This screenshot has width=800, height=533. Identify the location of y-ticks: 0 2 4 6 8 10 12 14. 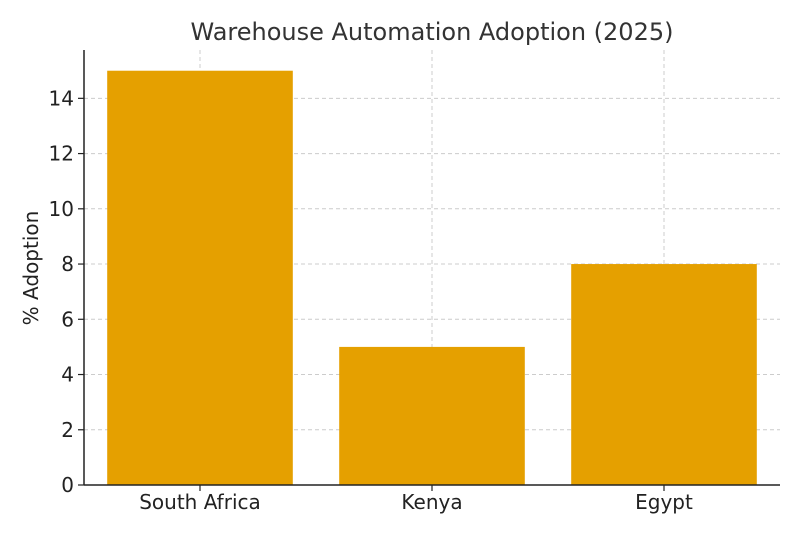
(66, 291).